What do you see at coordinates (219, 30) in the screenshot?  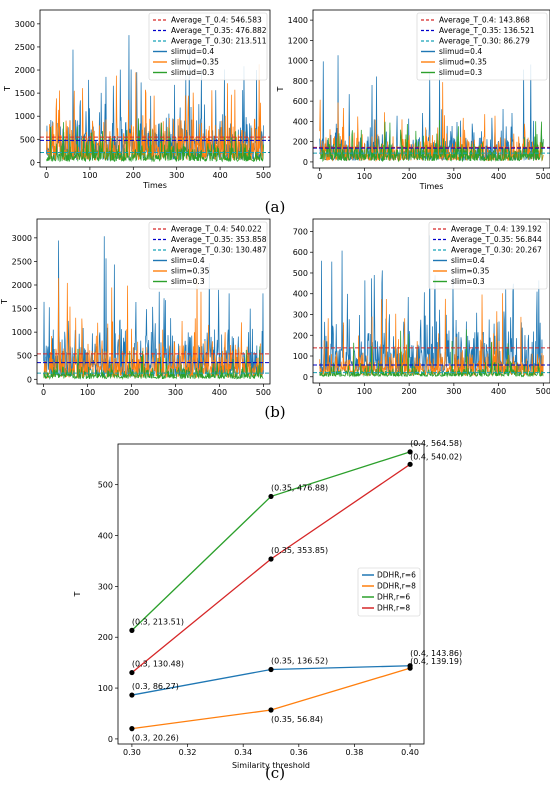 I see `legend-entry-average: Average_T_0.35: 476.882` at bounding box center [219, 30].